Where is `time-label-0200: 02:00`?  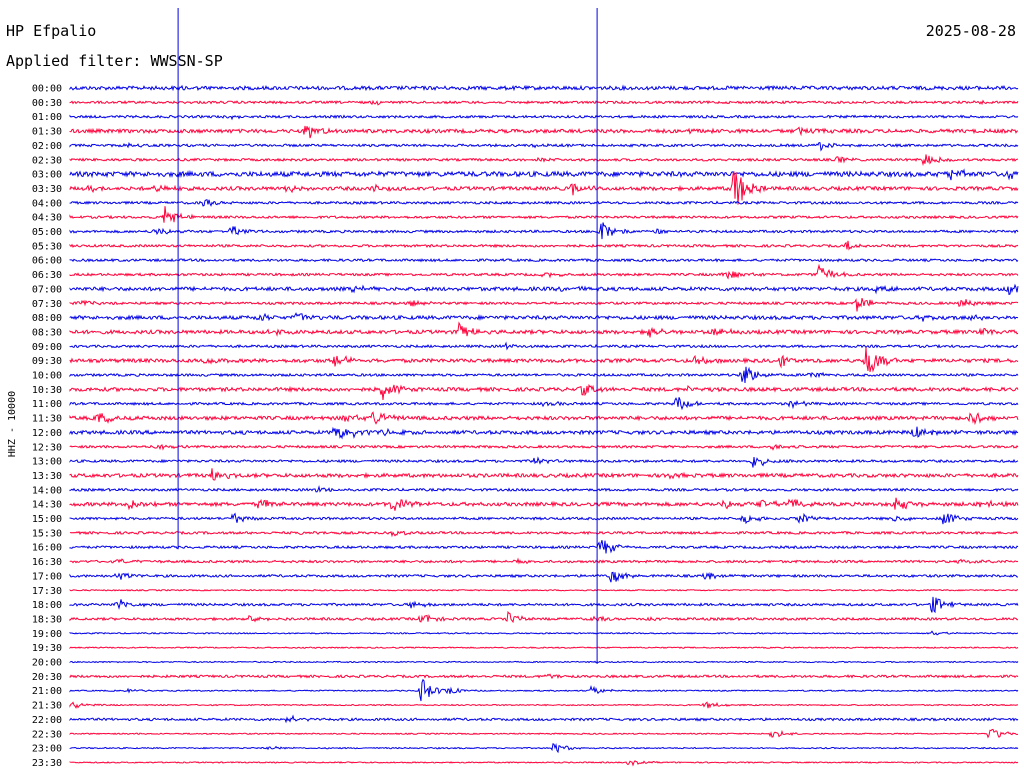
time-label-0200: 02:00 is located at coordinates (47, 146).